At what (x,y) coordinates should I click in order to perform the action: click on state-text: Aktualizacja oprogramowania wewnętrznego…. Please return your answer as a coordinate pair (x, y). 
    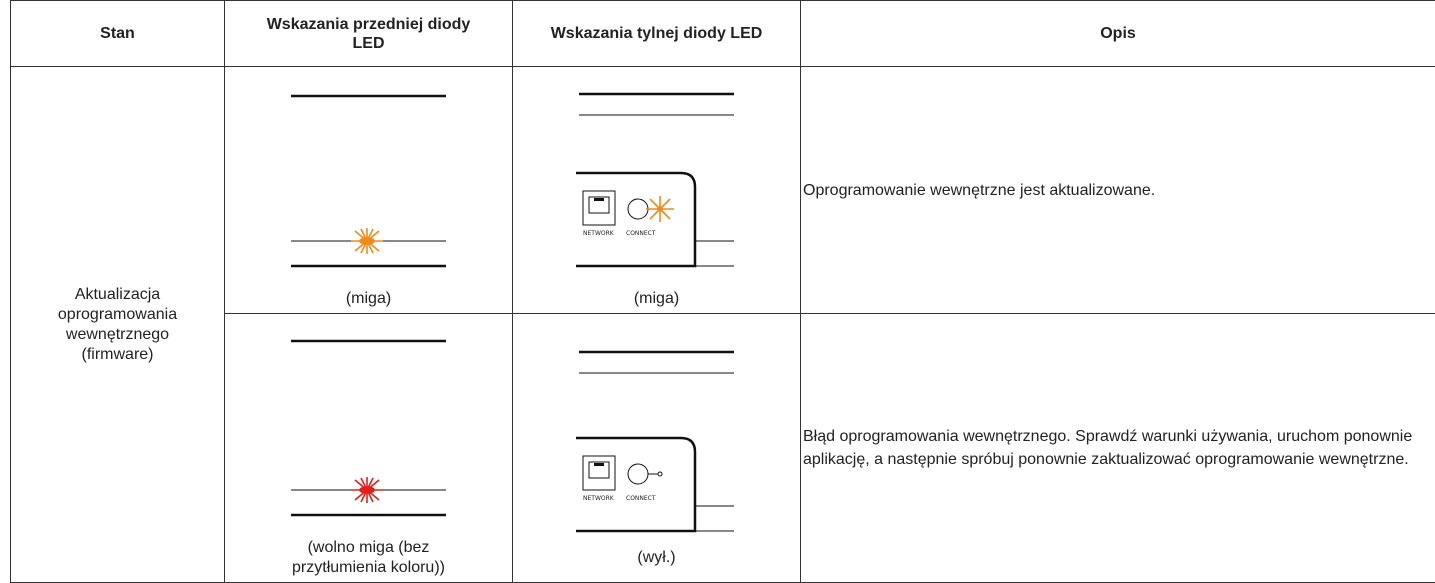
    Looking at the image, I should click on (117, 324).